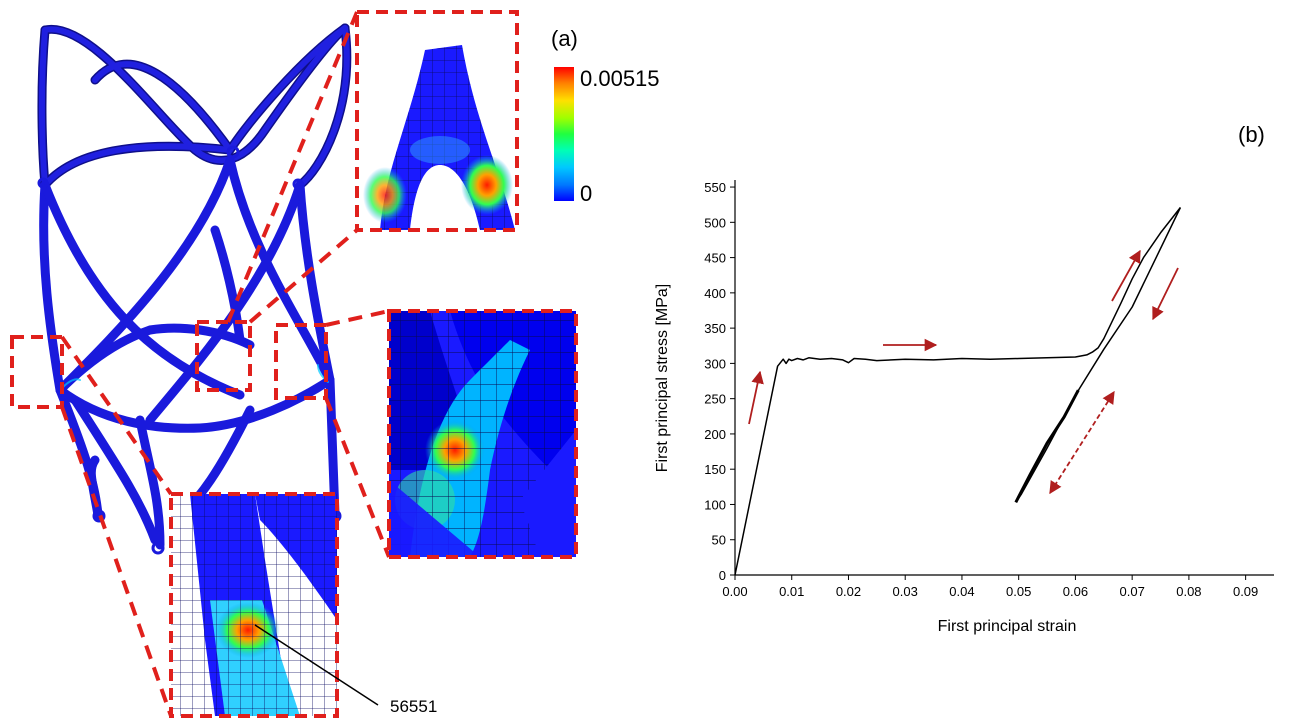 The image size is (1293, 722). I want to click on colorbar, so click(564, 134).